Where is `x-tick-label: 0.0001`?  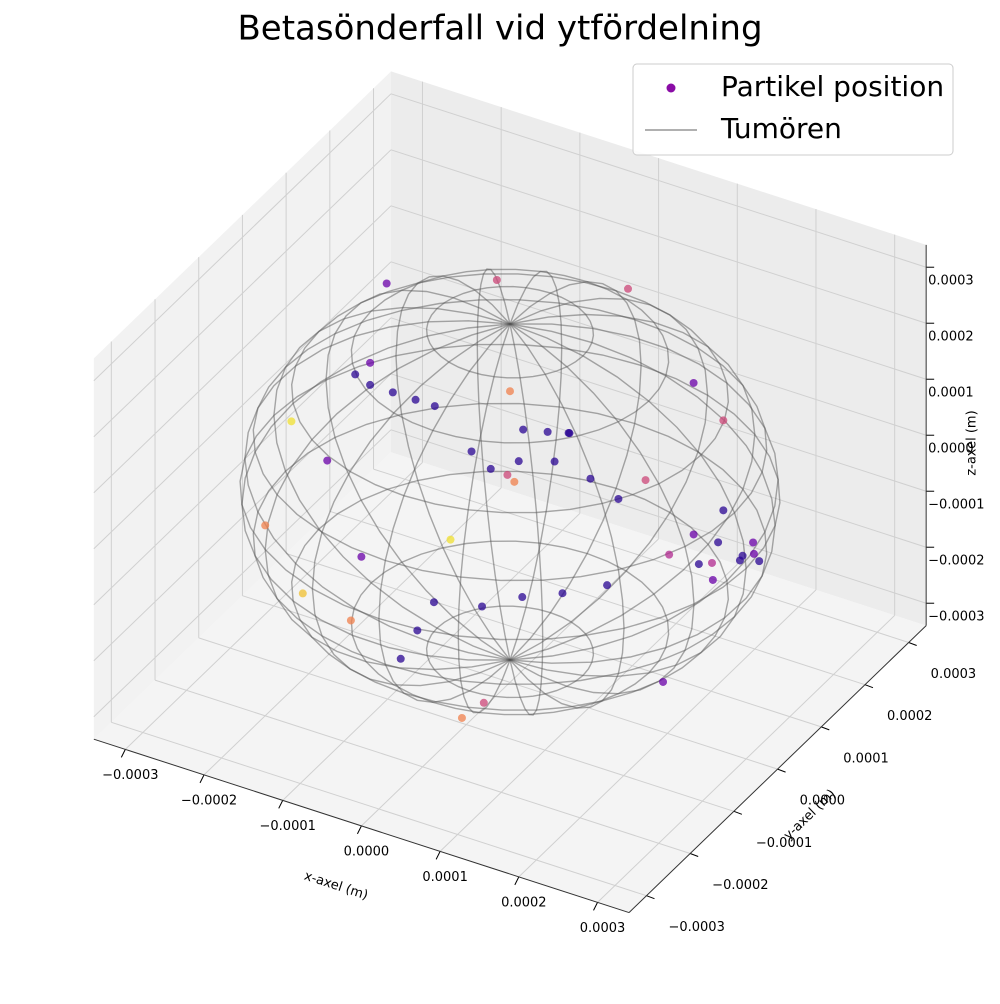 x-tick-label: 0.0001 is located at coordinates (445, 877).